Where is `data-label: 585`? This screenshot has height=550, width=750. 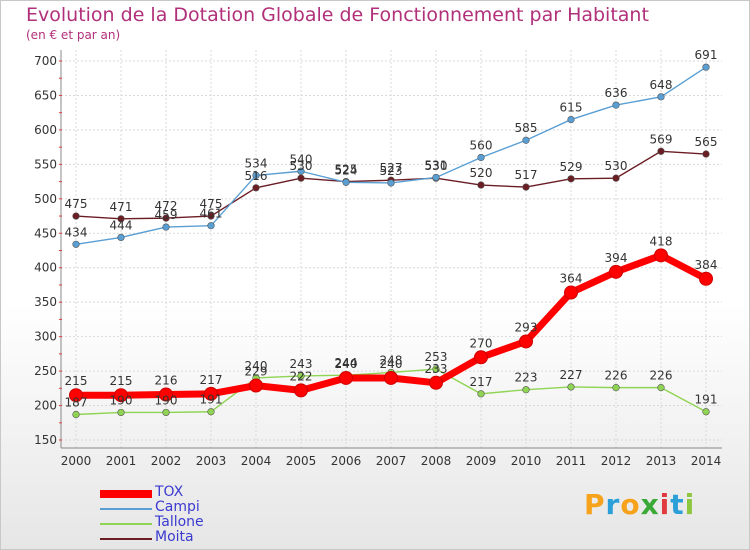
data-label: 585 is located at coordinates (526, 128).